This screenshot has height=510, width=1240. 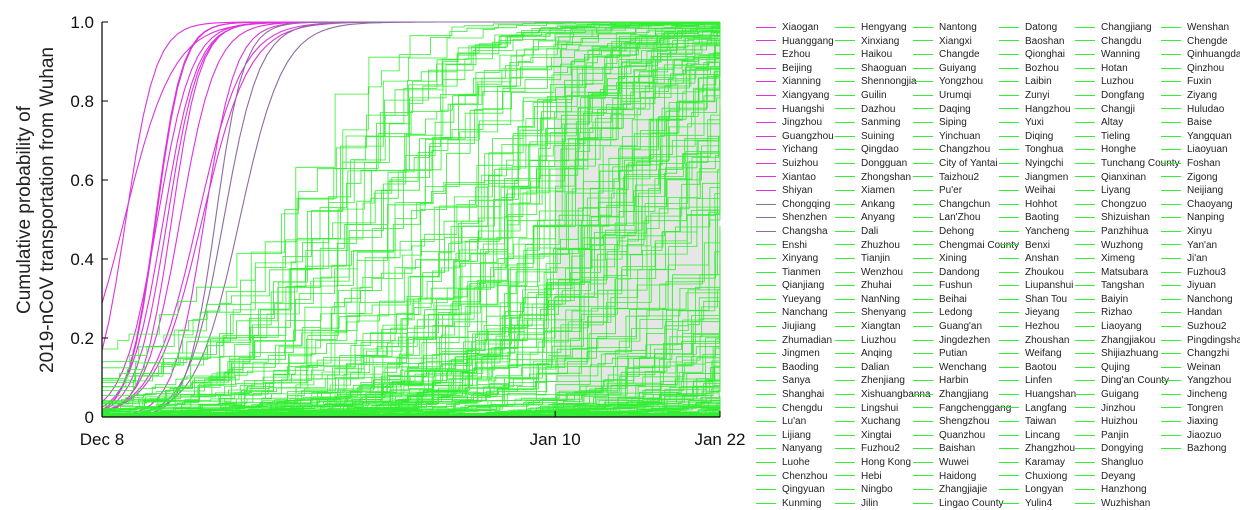 I want to click on legend-entry: Jingzhou, so click(x=795, y=123).